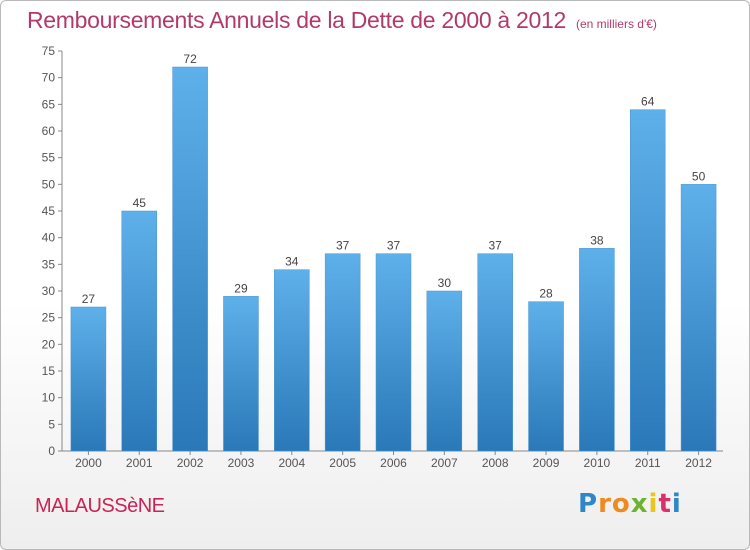 The height and width of the screenshot is (550, 750). I want to click on y-tick-label: 60, so click(49, 131).